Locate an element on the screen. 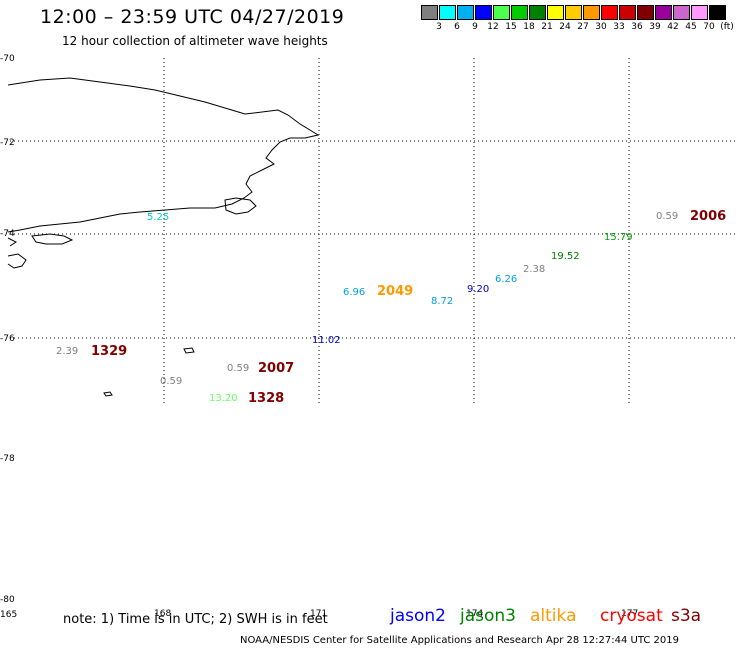 The height and width of the screenshot is (650, 740). latitude-label: -80 is located at coordinates (7, 600).